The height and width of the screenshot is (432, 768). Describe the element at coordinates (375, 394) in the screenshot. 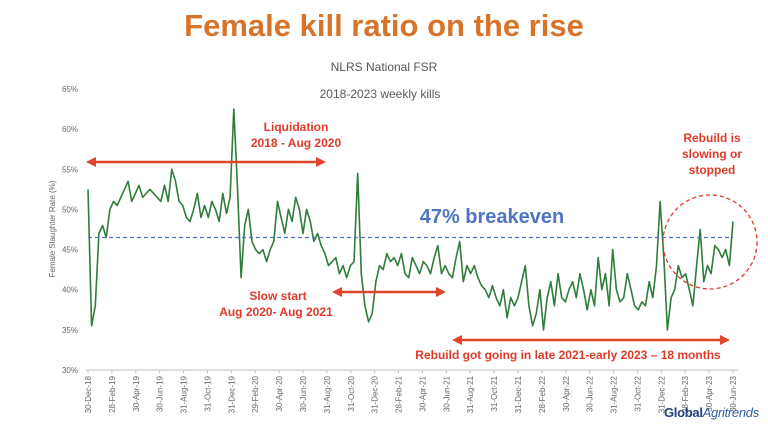

I see `x-tick-label: 31-Dec-20` at that location.